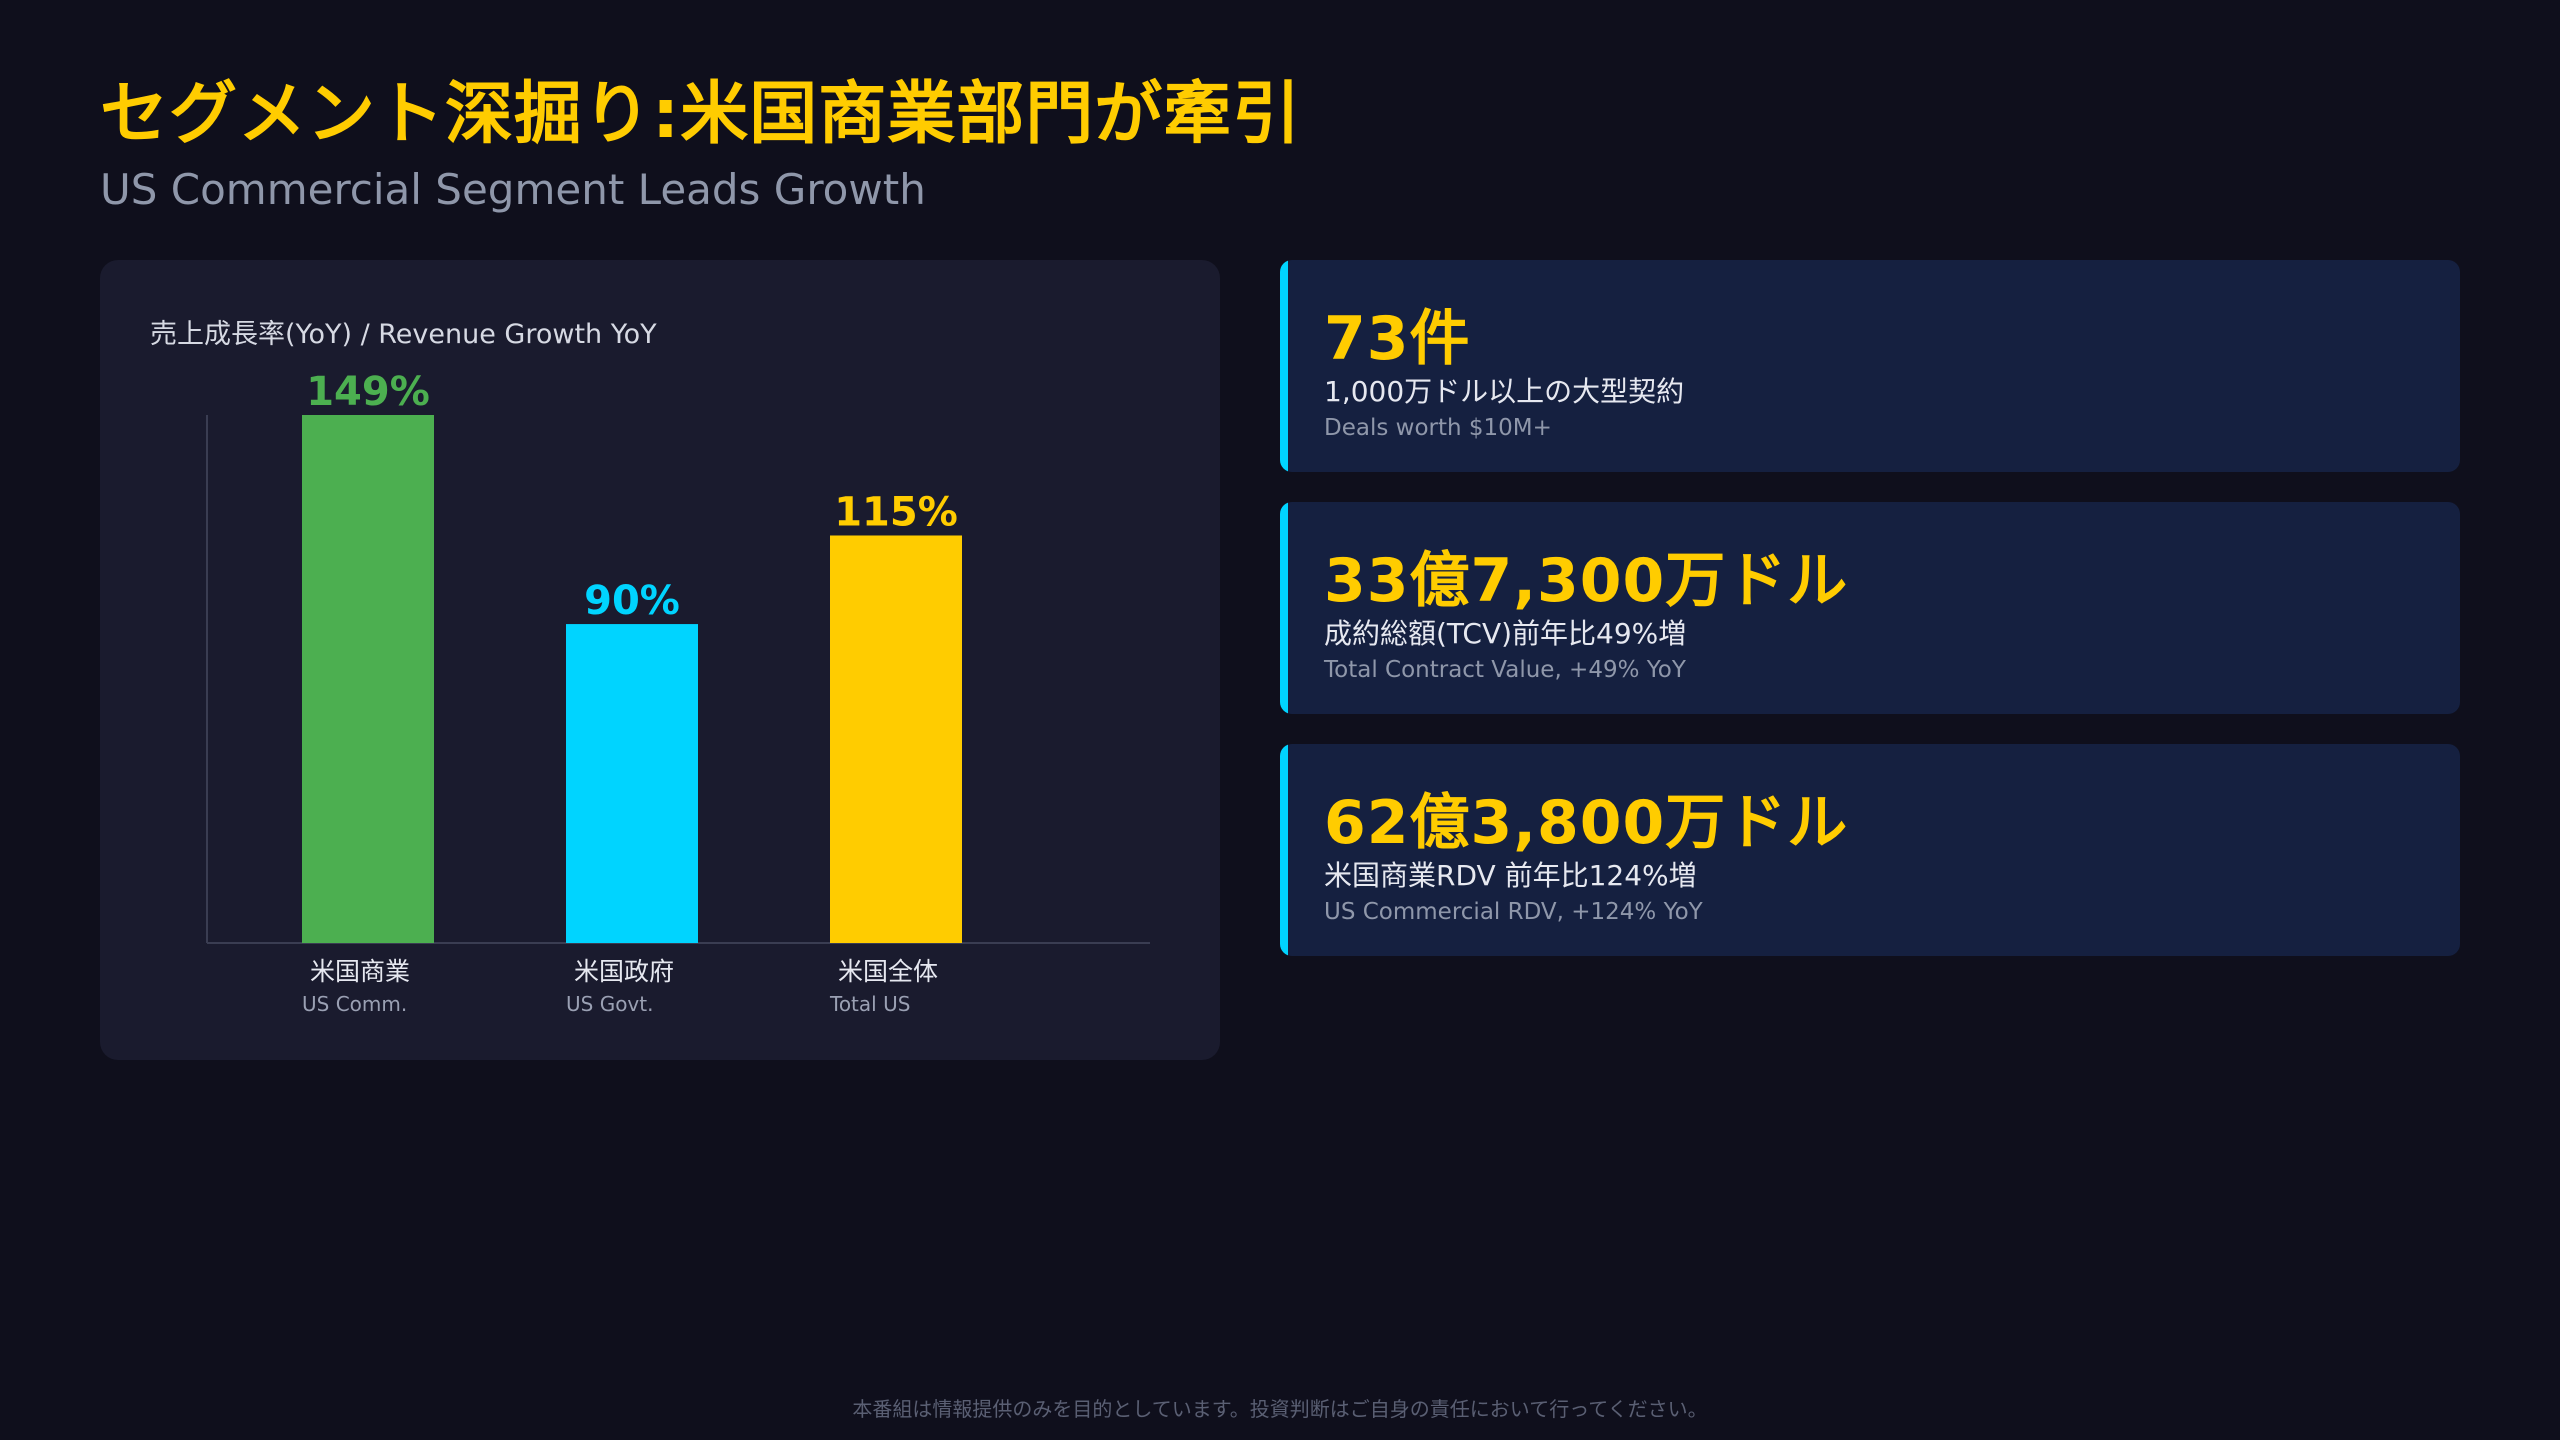 This screenshot has height=1440, width=2560. What do you see at coordinates (1870, 366) in the screenshot?
I see `stat-card-large-deals: 73件 1,000万ドル以上の大型契約 Deals worth $10M+` at bounding box center [1870, 366].